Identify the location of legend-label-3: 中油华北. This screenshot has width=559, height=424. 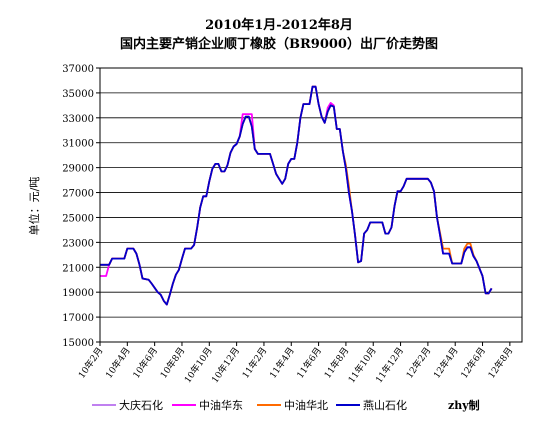
(306, 405).